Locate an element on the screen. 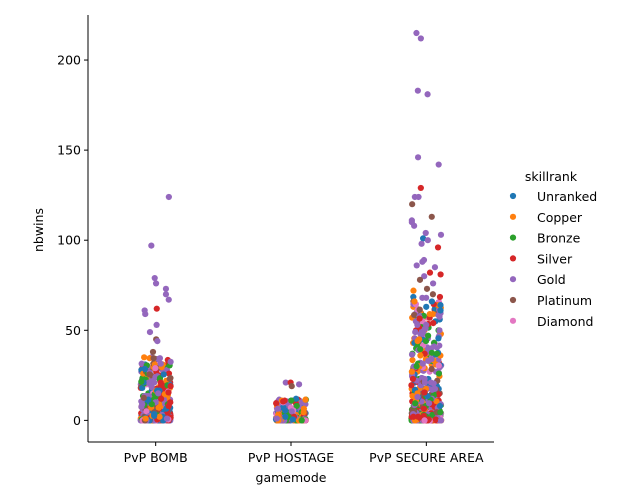  legend-label: Silver is located at coordinates (555, 258).